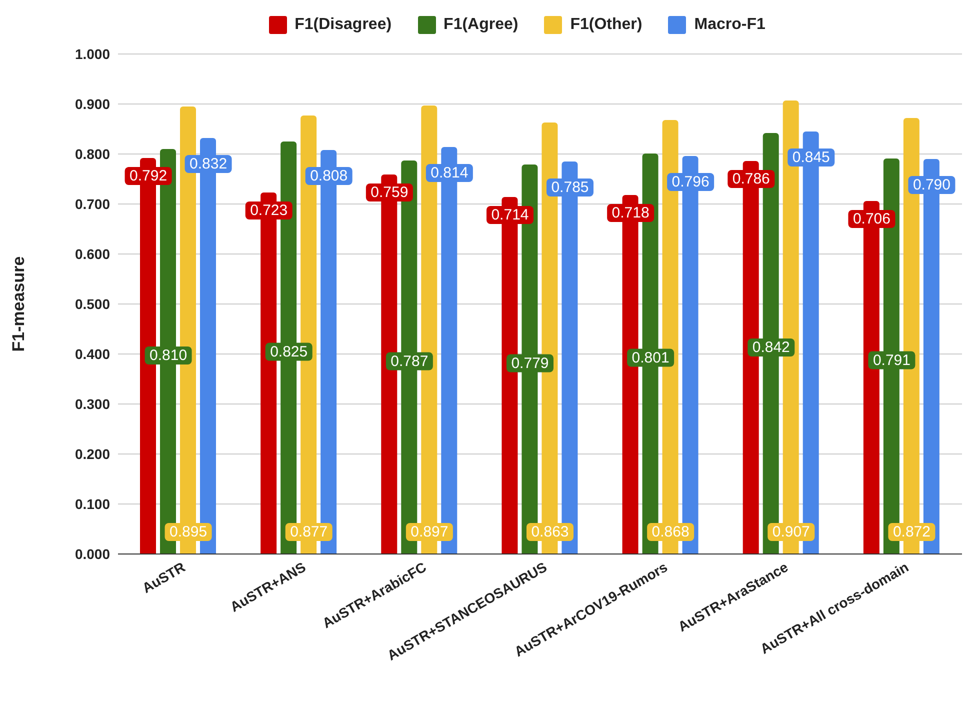 The image size is (974, 710). Describe the element at coordinates (189, 532) in the screenshot. I see `data-label: 0.895` at that location.